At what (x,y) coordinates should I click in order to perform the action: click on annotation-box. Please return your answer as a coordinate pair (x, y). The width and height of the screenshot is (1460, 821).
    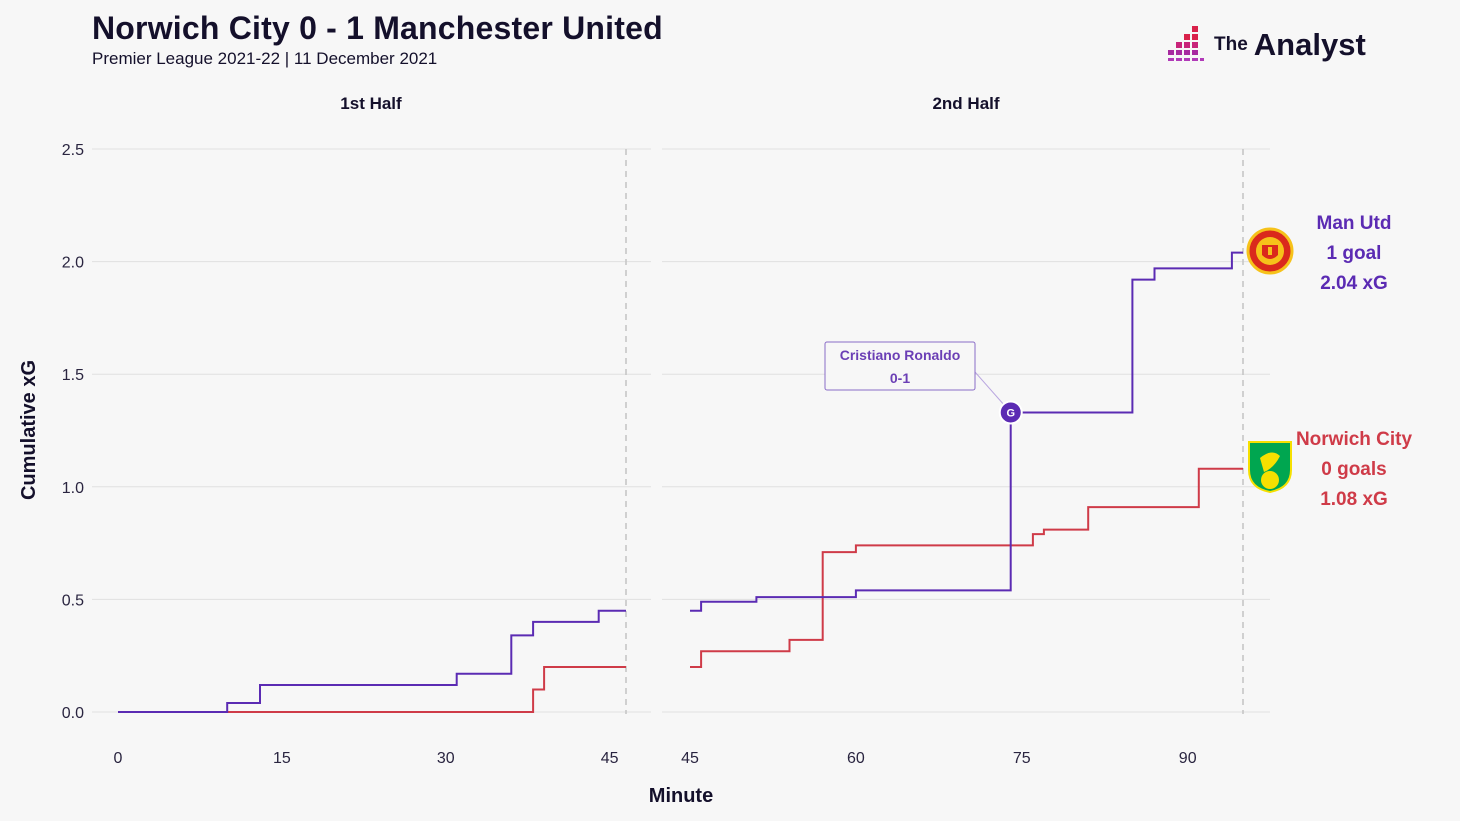
    Looking at the image, I should click on (900, 366).